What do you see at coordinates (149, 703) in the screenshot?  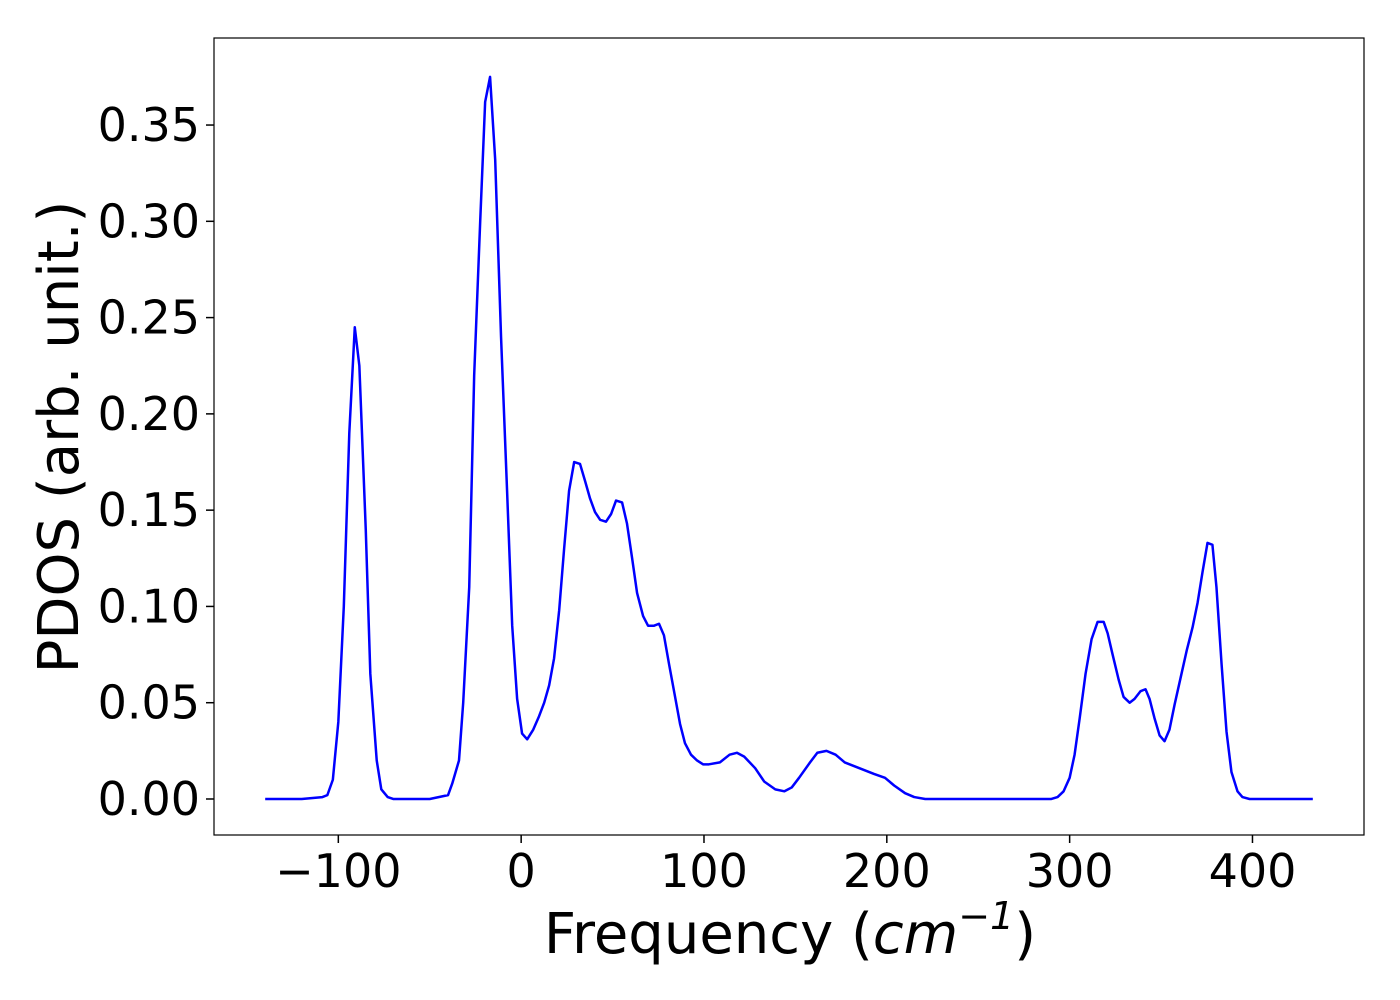 I see `y-tick-label: 0.05` at bounding box center [149, 703].